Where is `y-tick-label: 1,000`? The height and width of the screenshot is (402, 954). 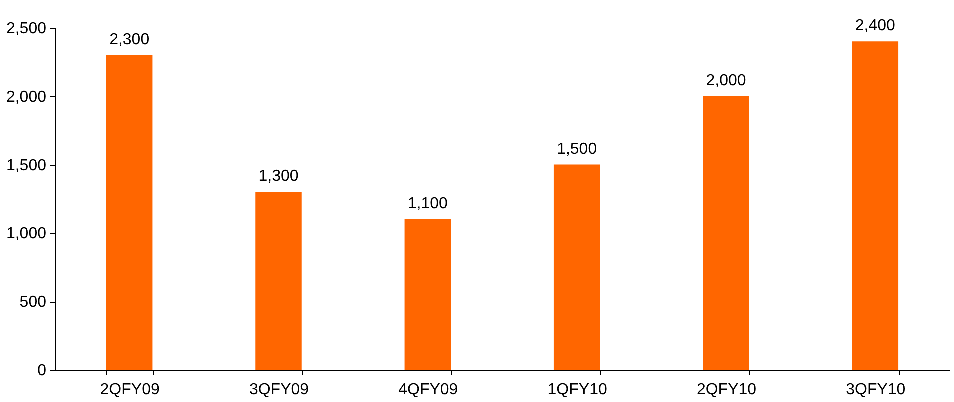
y-tick-label: 1,000 is located at coordinates (26, 234).